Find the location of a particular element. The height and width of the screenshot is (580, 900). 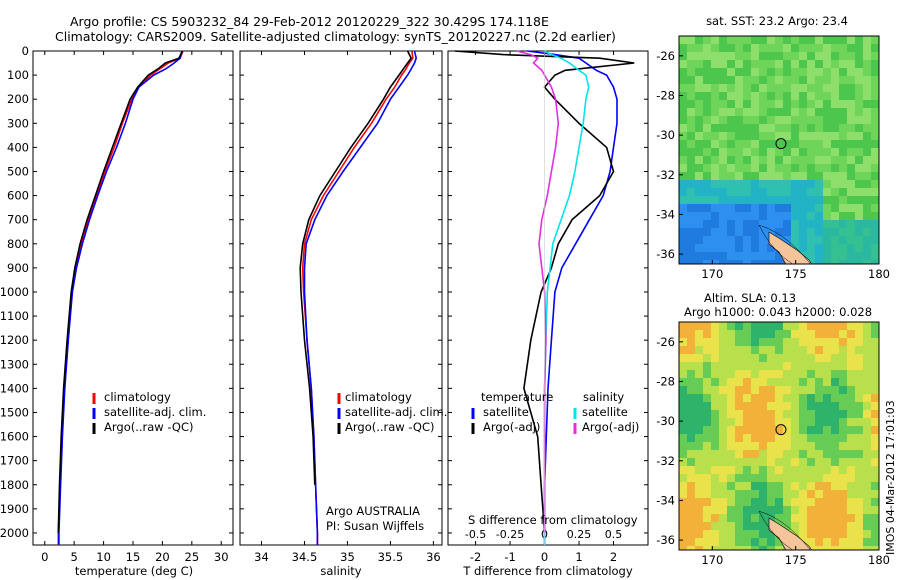

depth-tick-label: 1600 is located at coordinates (14, 437).